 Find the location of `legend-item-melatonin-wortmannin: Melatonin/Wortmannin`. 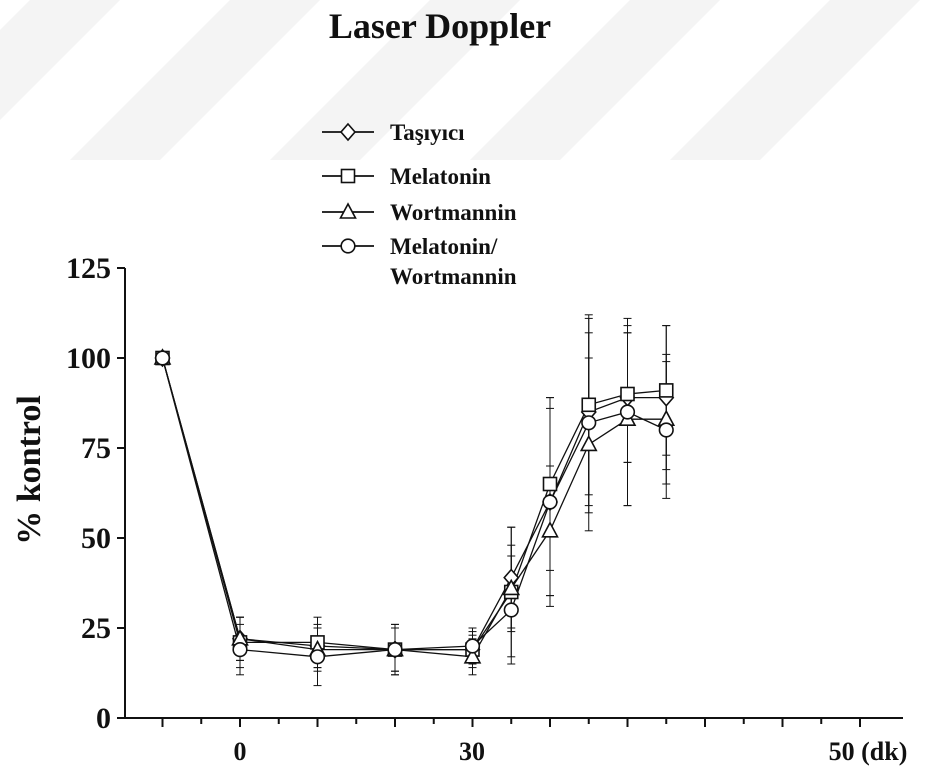

legend-item-melatonin-wortmannin: Melatonin/Wortmannin is located at coordinates (419, 261).